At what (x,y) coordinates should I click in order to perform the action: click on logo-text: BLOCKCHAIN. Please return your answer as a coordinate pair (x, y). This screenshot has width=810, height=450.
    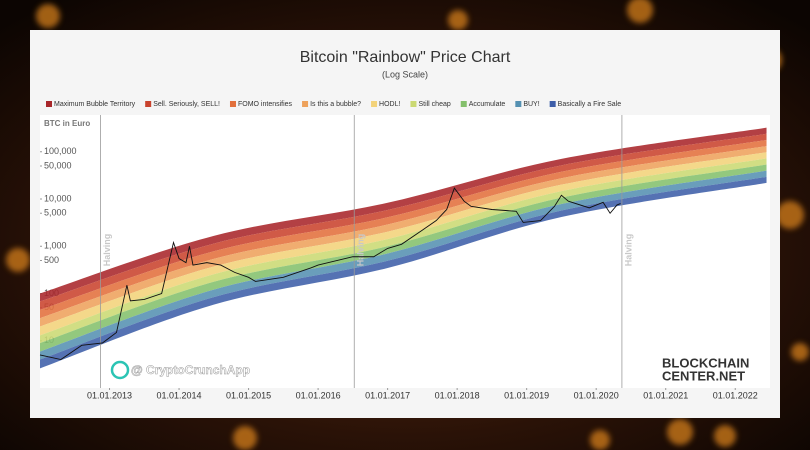
    Looking at the image, I should click on (705, 362).